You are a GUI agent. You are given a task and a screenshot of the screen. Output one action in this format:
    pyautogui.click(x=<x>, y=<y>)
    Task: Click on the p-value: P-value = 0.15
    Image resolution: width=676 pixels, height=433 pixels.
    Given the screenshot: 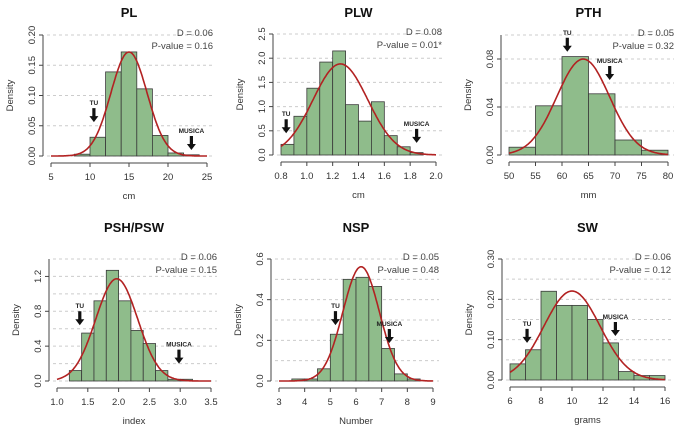 What is the action you would take?
    pyautogui.click(x=186, y=270)
    